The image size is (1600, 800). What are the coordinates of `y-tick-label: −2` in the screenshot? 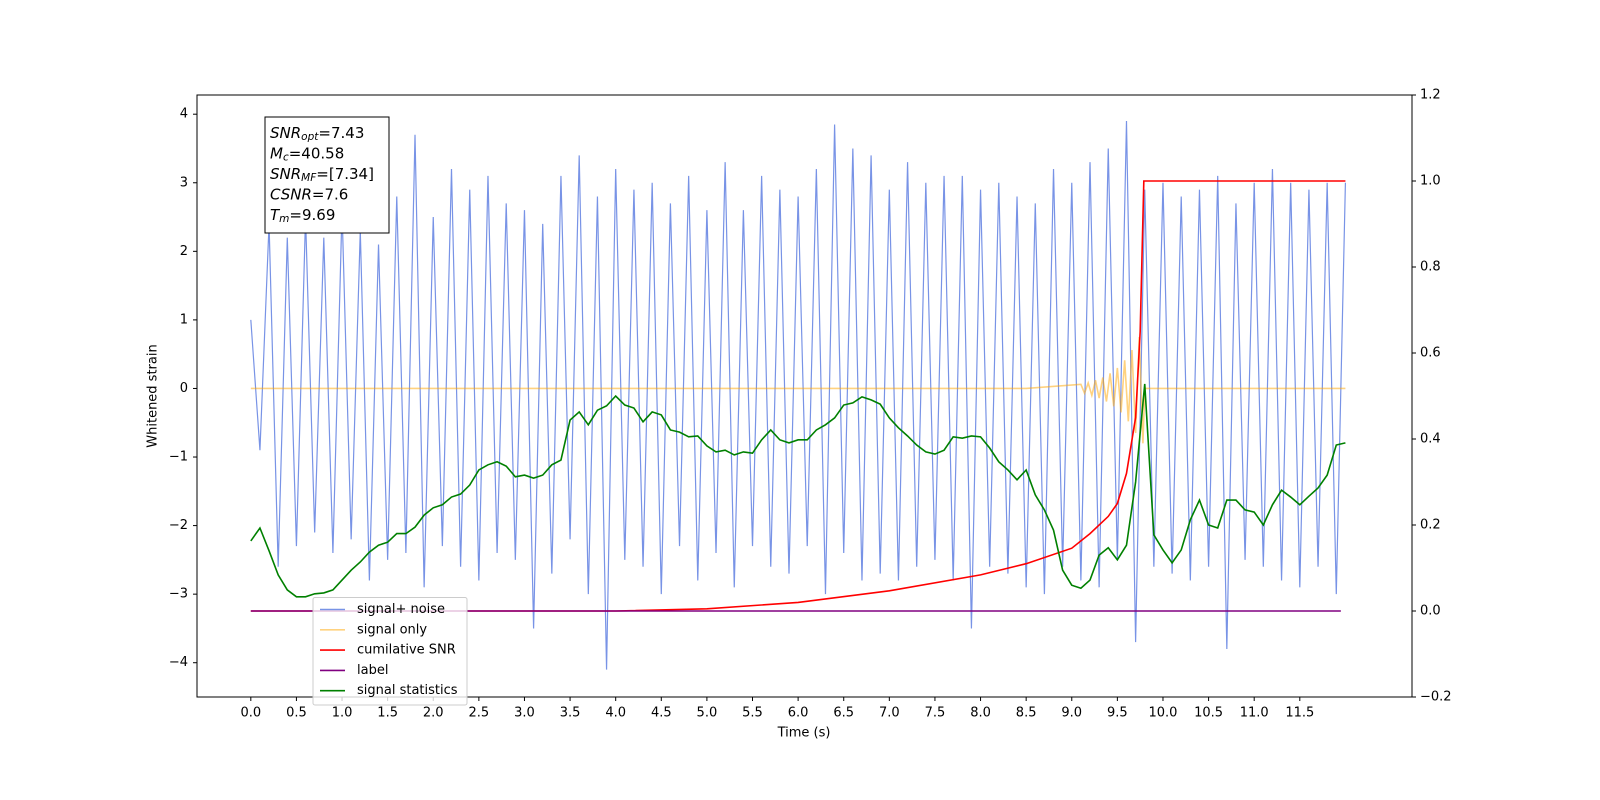 It's located at (178, 525).